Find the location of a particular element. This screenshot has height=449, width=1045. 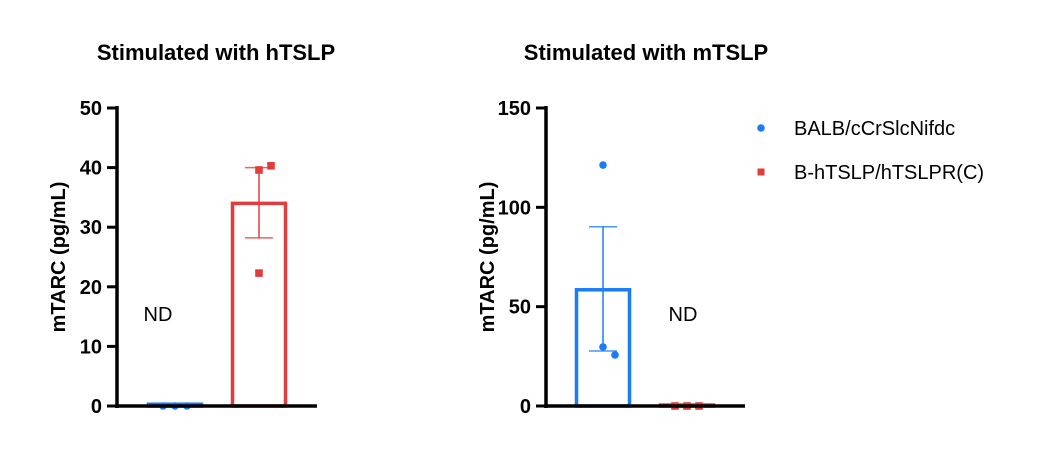

y-tick-label: 150 is located at coordinates (514, 109).